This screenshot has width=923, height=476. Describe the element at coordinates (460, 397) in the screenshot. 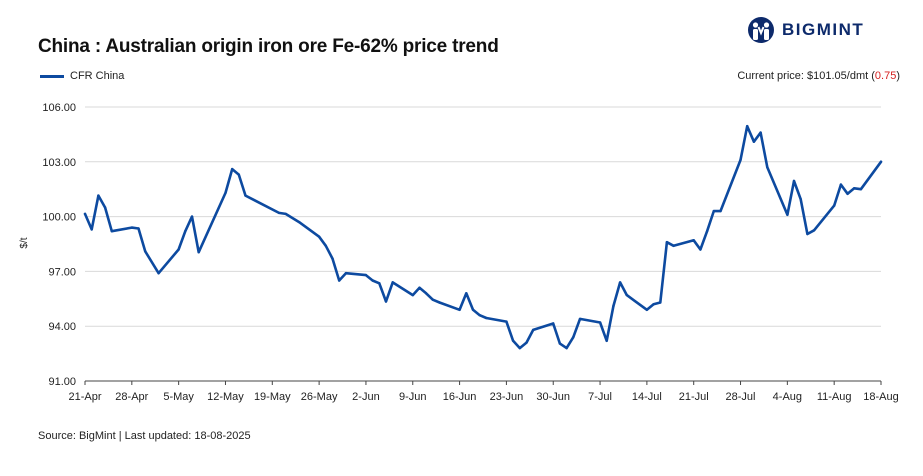

I see `x-tick-label: 16-Jun` at that location.